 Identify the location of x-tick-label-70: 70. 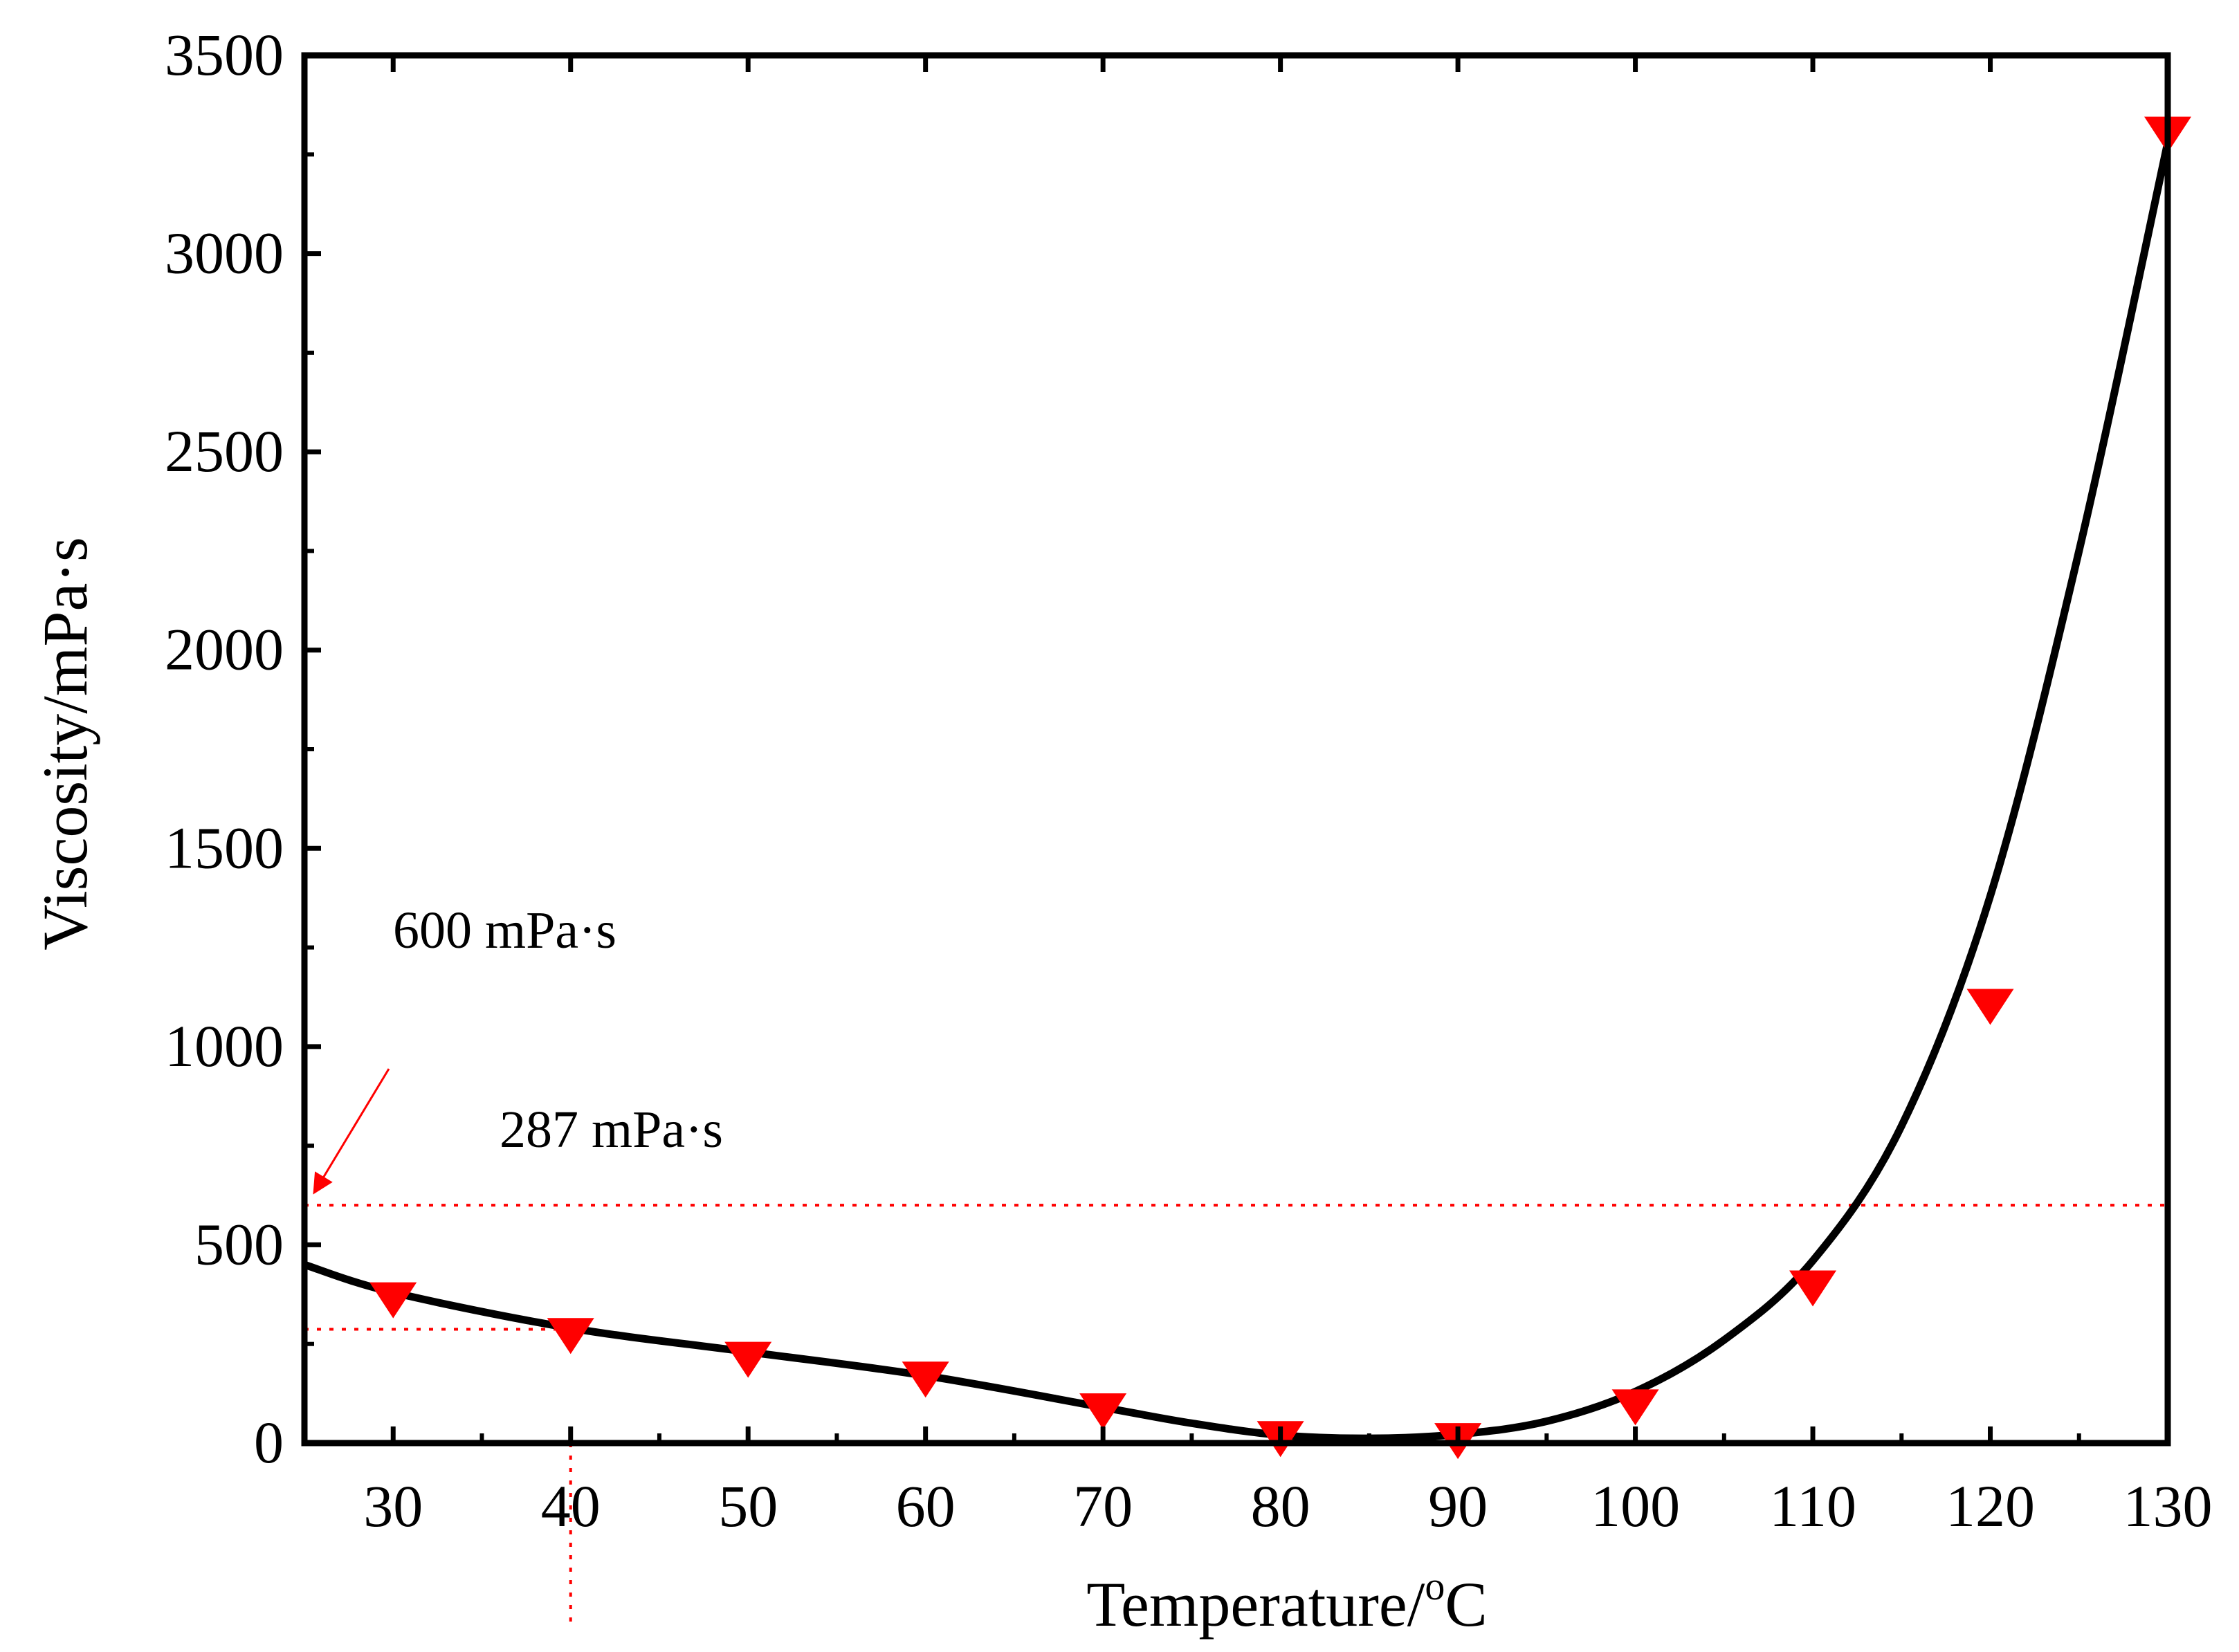
(1103, 1506).